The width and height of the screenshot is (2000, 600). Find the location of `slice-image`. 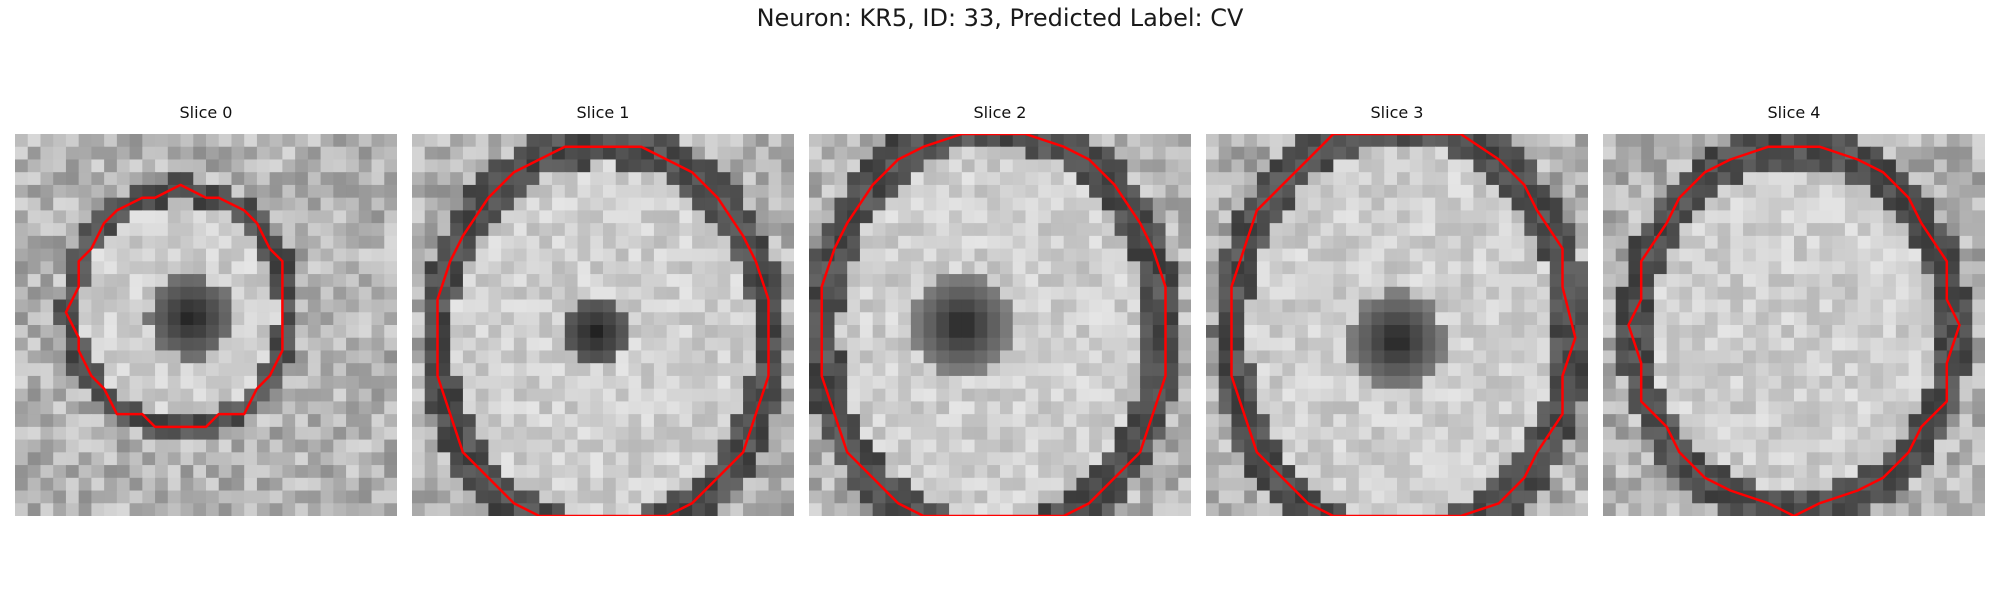

slice-image is located at coordinates (1794, 325).